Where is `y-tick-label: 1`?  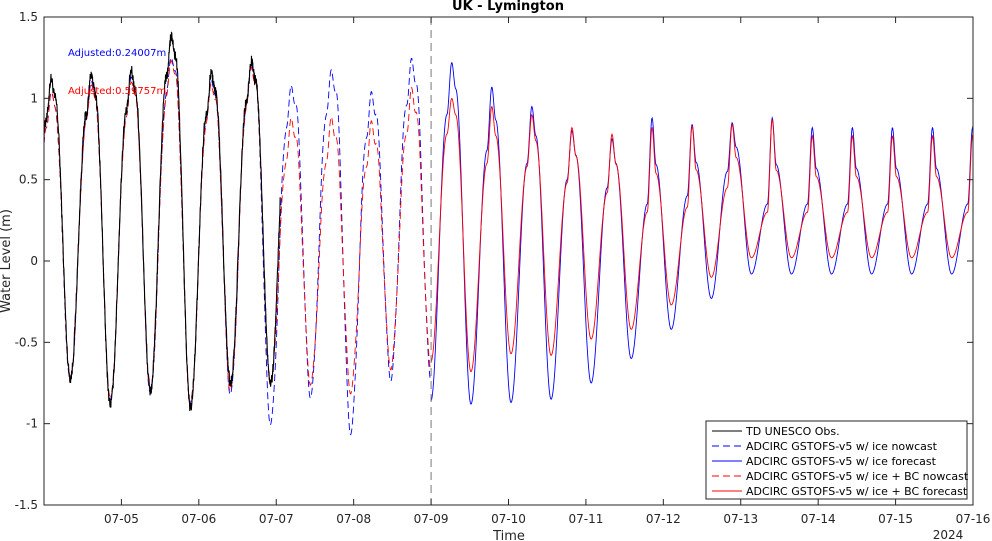 y-tick-label: 1 is located at coordinates (34, 98).